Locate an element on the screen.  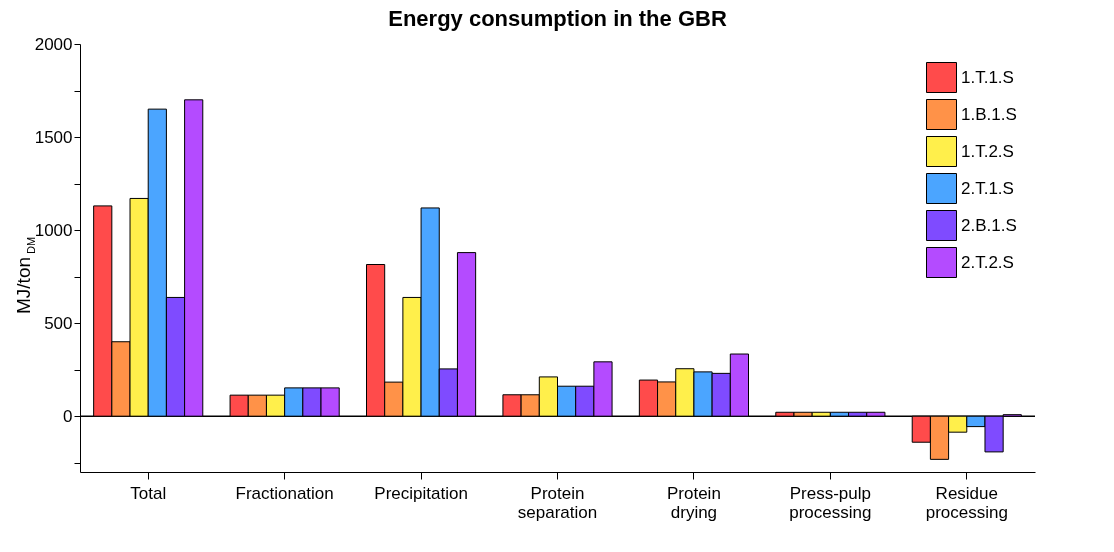
y-tick-label: 1500 is located at coordinates (53, 137).